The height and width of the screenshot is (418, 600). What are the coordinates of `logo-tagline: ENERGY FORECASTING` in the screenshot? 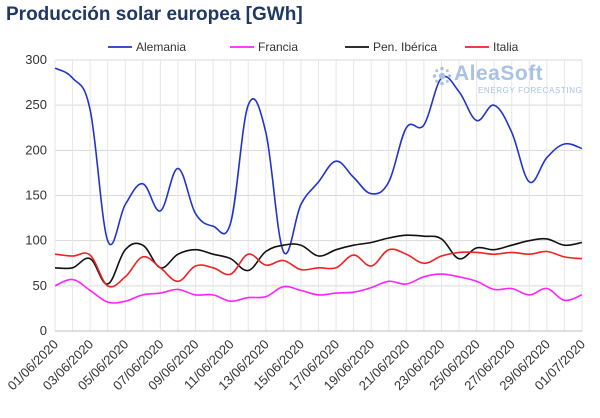 It's located at (530, 90).